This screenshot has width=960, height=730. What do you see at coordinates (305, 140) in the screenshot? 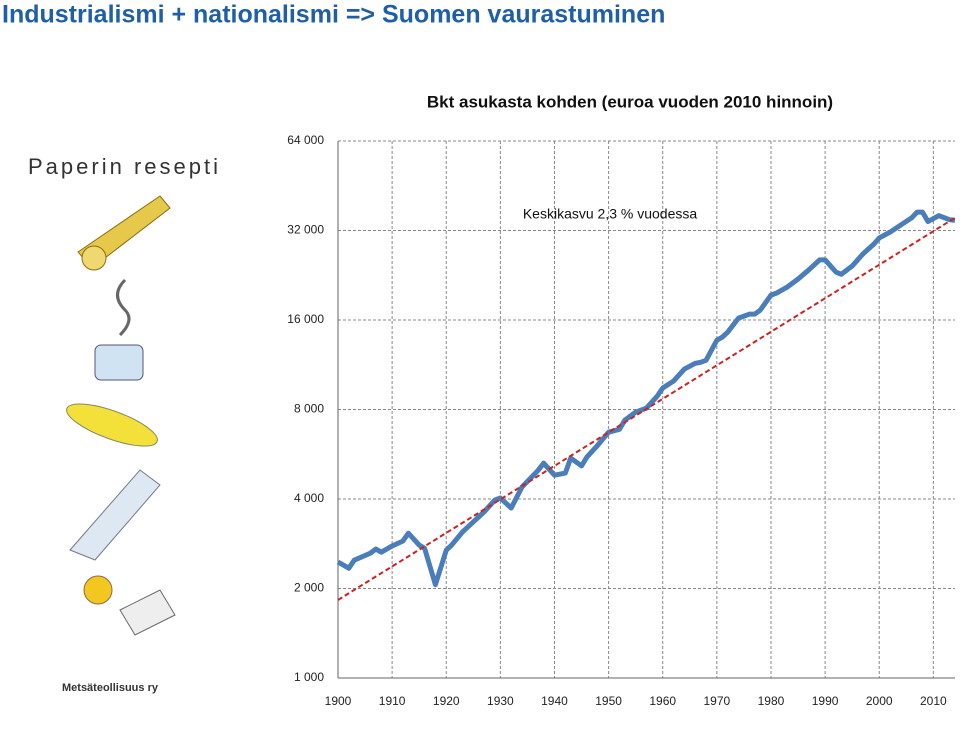
I see `y-tick-label: 64 000` at bounding box center [305, 140].